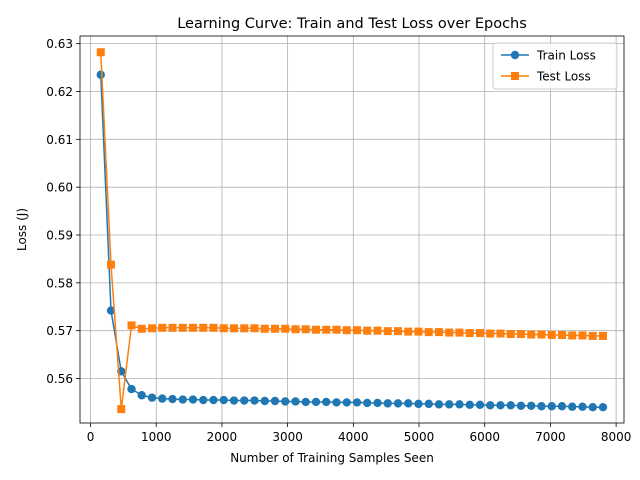 The height and width of the screenshot is (480, 640). Describe the element at coordinates (222, 437) in the screenshot. I see `x-tick-label: 2000` at that location.